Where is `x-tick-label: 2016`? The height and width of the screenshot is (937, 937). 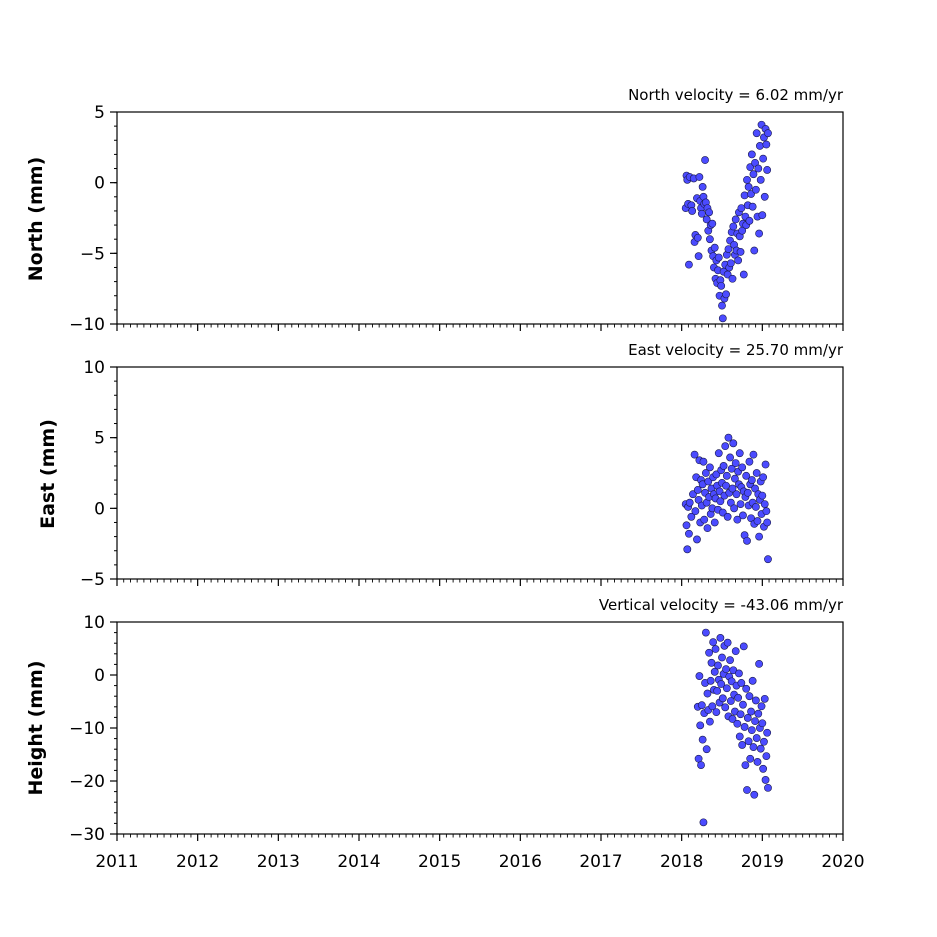 x-tick-label: 2016 is located at coordinates (520, 862).